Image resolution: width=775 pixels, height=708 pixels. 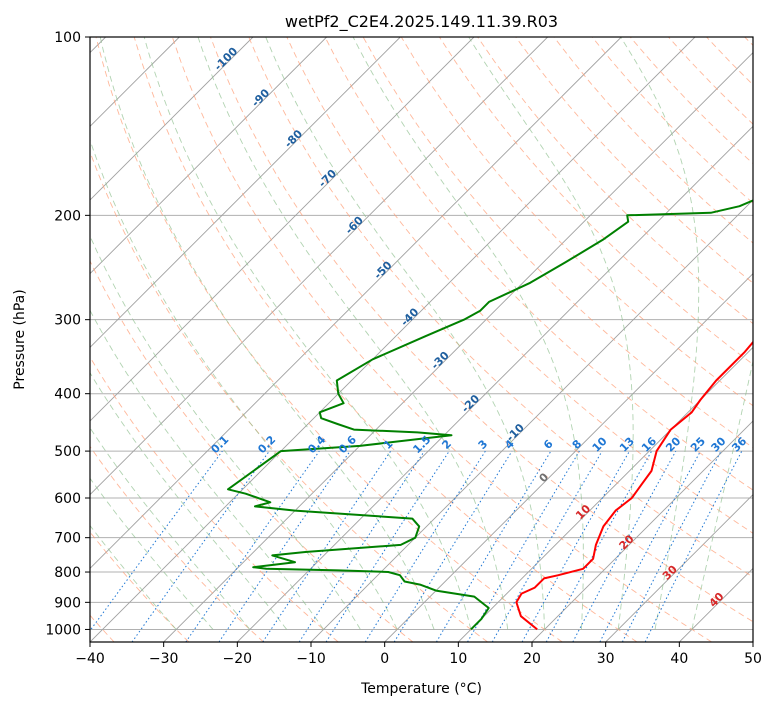 What do you see at coordinates (421, 22) in the screenshot?
I see `chart-title: wetPf2_C2E4.2025.149.11.39.R03` at bounding box center [421, 22].